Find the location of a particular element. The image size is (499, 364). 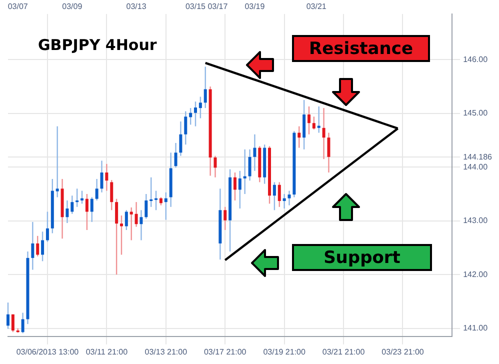

callout-box: Resistance is located at coordinates (361, 48).